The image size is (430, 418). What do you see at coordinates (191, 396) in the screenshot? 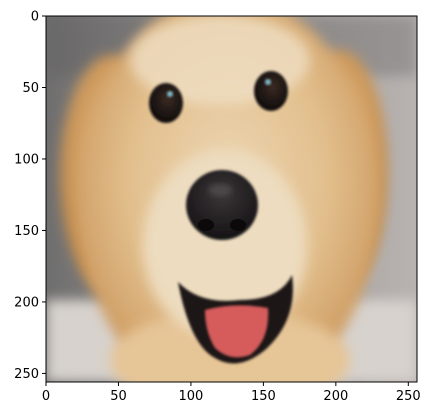
I see `x-tick-label: 100` at bounding box center [191, 396].